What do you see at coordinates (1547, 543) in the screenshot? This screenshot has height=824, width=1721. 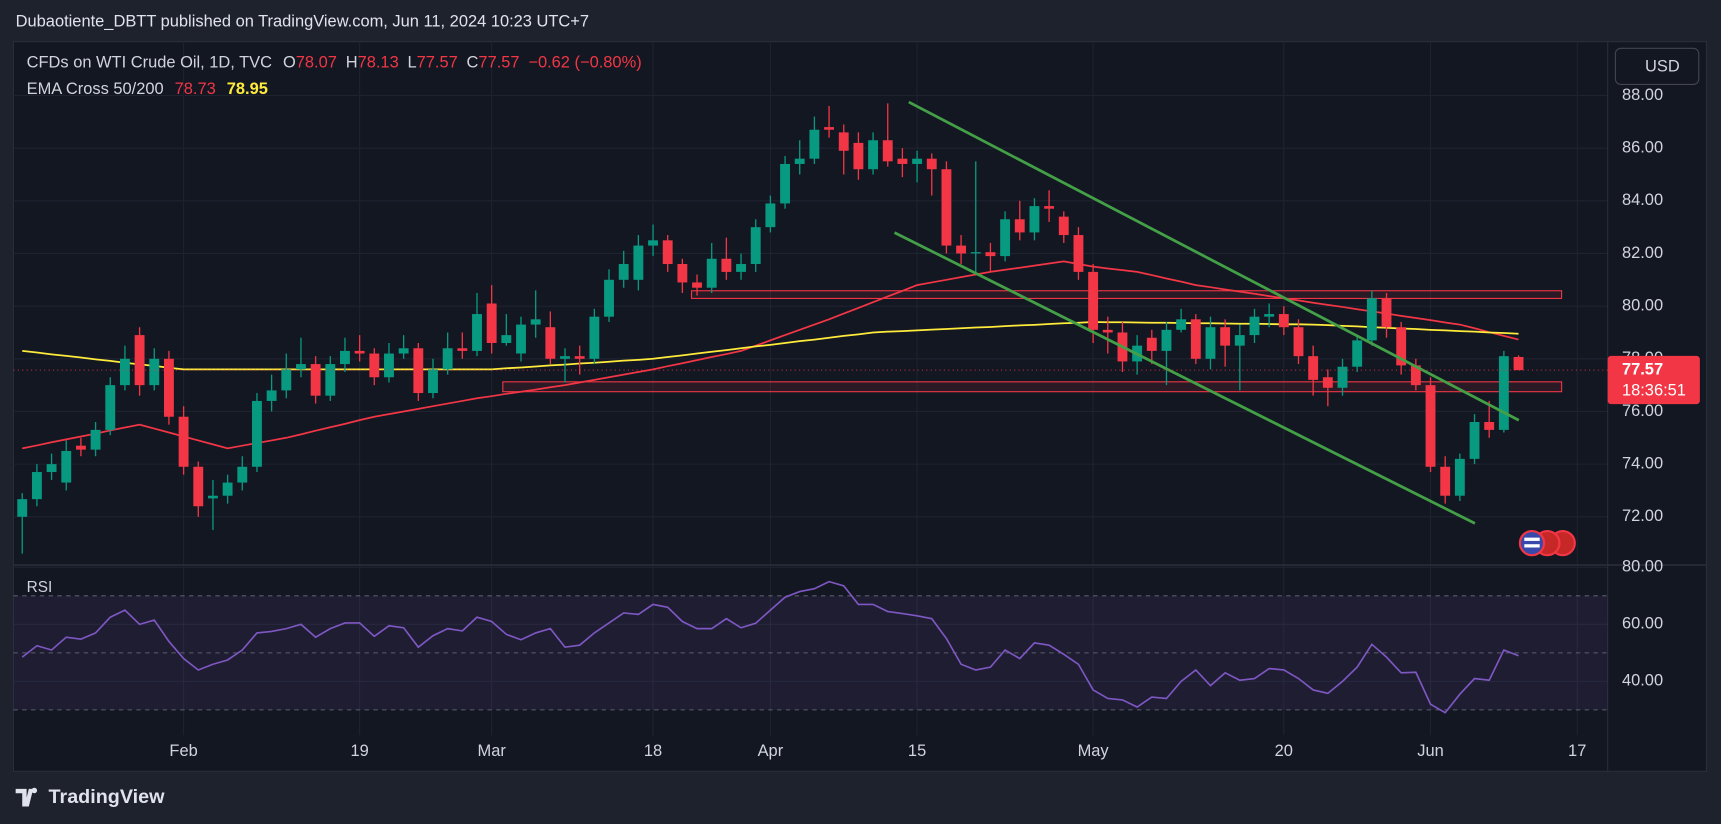 I see `event-flags` at bounding box center [1547, 543].